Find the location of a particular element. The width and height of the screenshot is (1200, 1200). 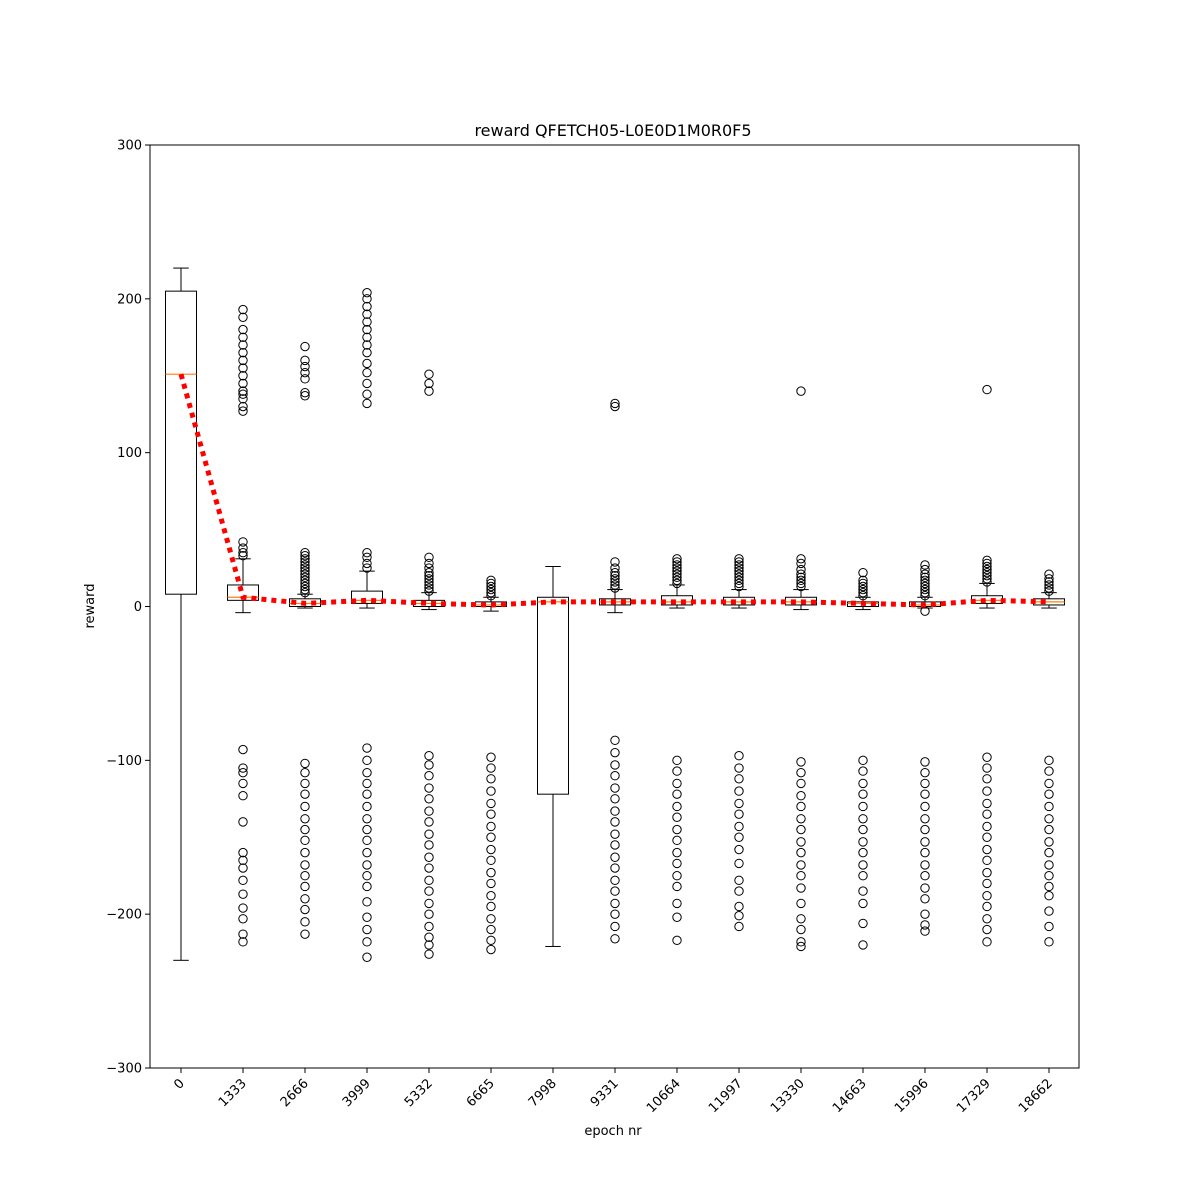

box-body is located at coordinates (553, 695).